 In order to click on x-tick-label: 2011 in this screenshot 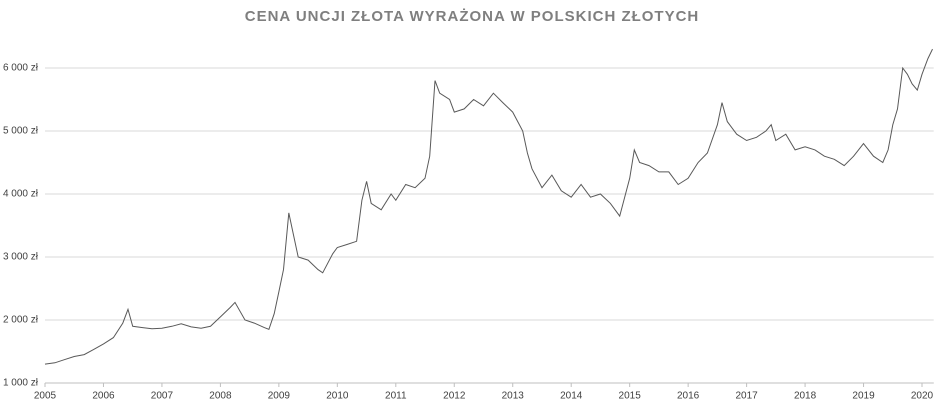, I will do `click(396, 396)`.